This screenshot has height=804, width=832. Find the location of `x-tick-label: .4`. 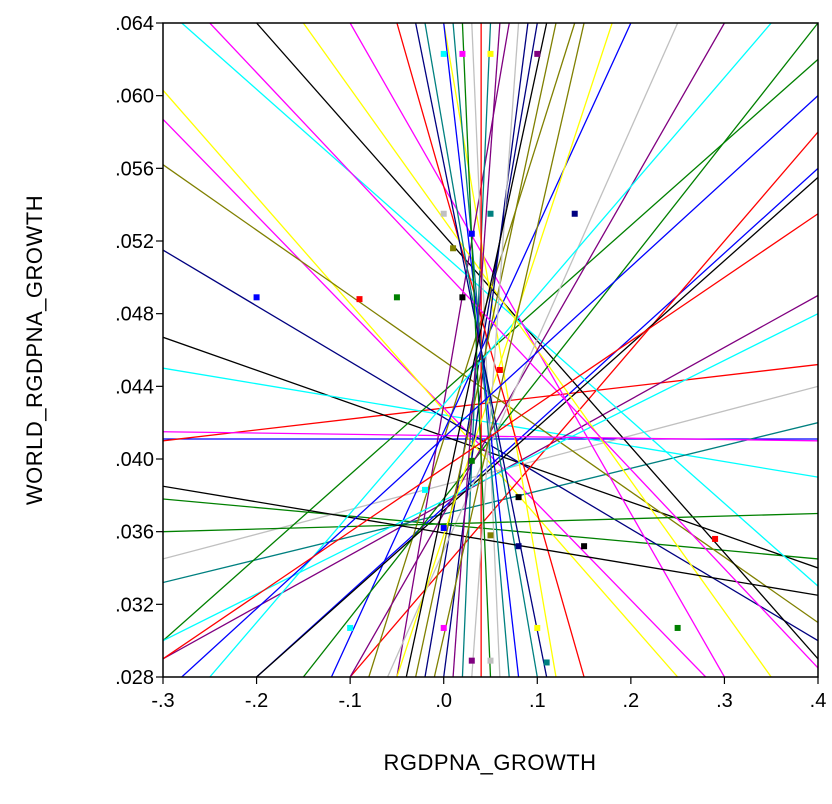

x-tick-label: .4 is located at coordinates (818, 701).